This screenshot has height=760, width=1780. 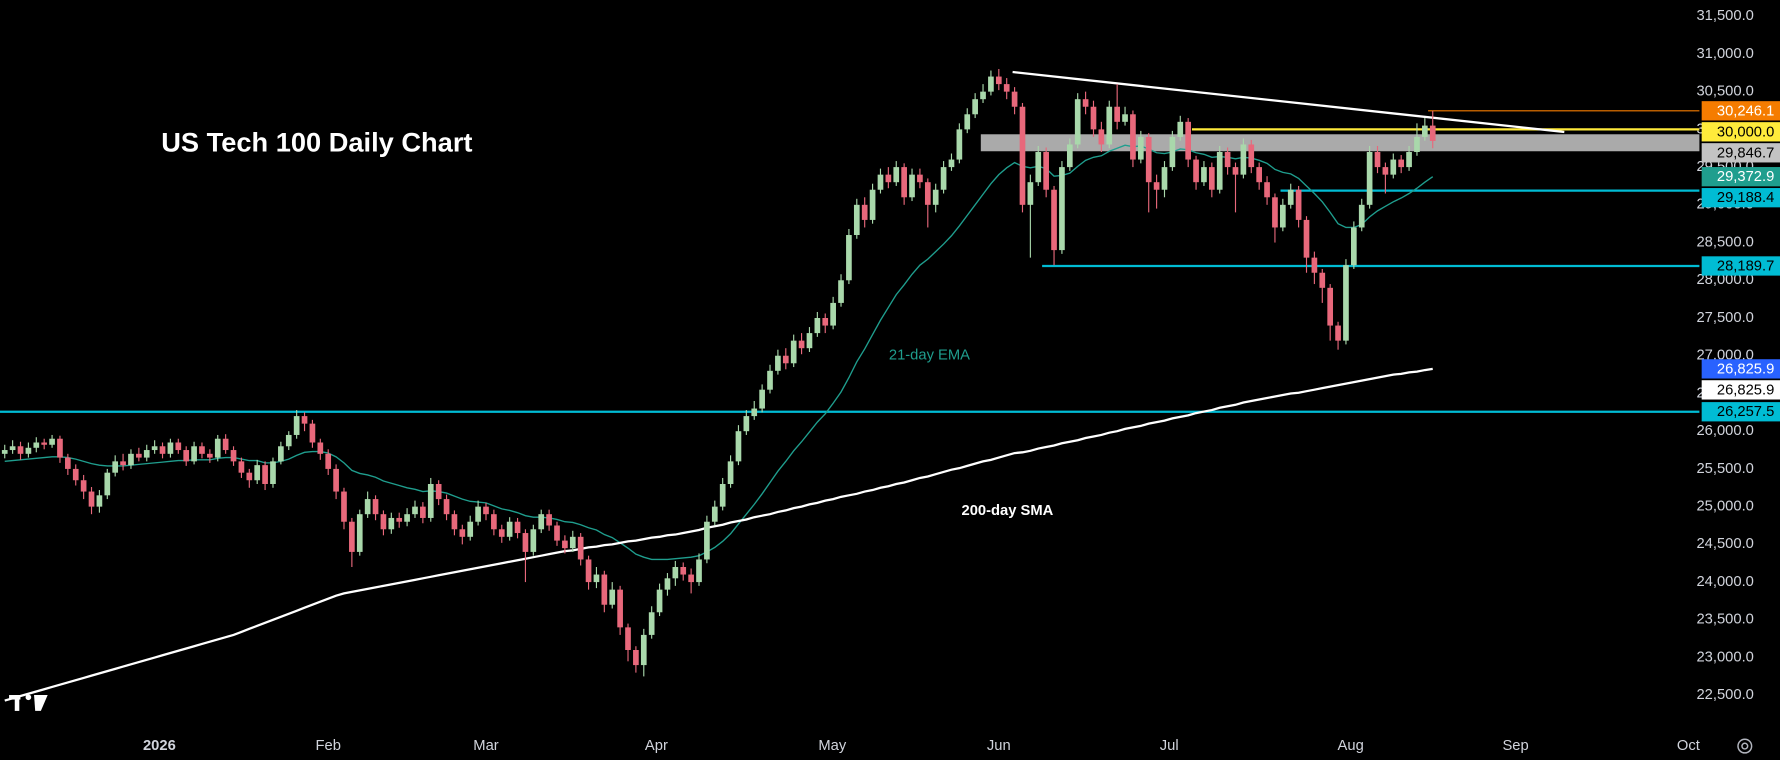 What do you see at coordinates (1745, 746) in the screenshot?
I see `settings-icon` at bounding box center [1745, 746].